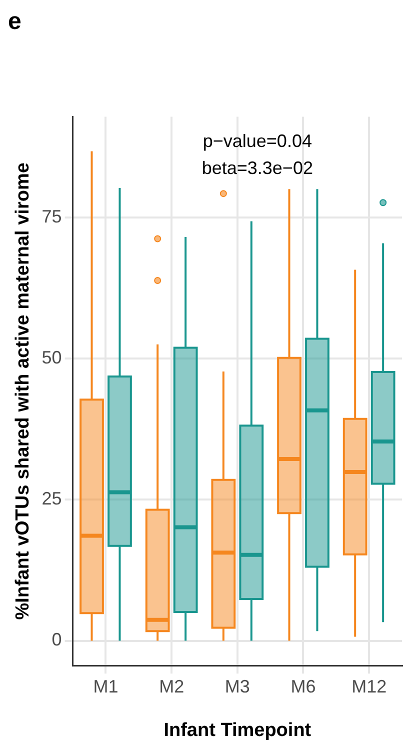 The image size is (414, 756). What do you see at coordinates (52, 216) in the screenshot?
I see `y-tick-label: 75` at bounding box center [52, 216].